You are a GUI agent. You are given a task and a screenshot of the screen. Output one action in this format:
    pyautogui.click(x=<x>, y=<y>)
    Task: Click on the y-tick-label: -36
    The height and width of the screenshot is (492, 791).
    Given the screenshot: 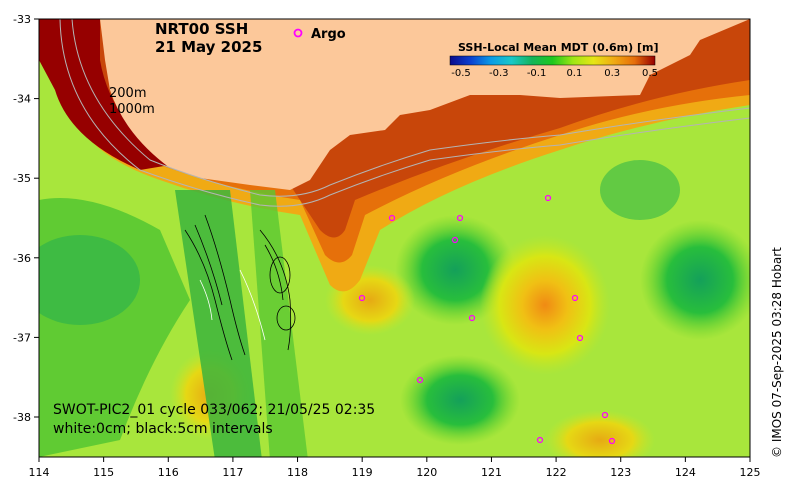 What is the action you would take?
    pyautogui.click(x=22, y=258)
    